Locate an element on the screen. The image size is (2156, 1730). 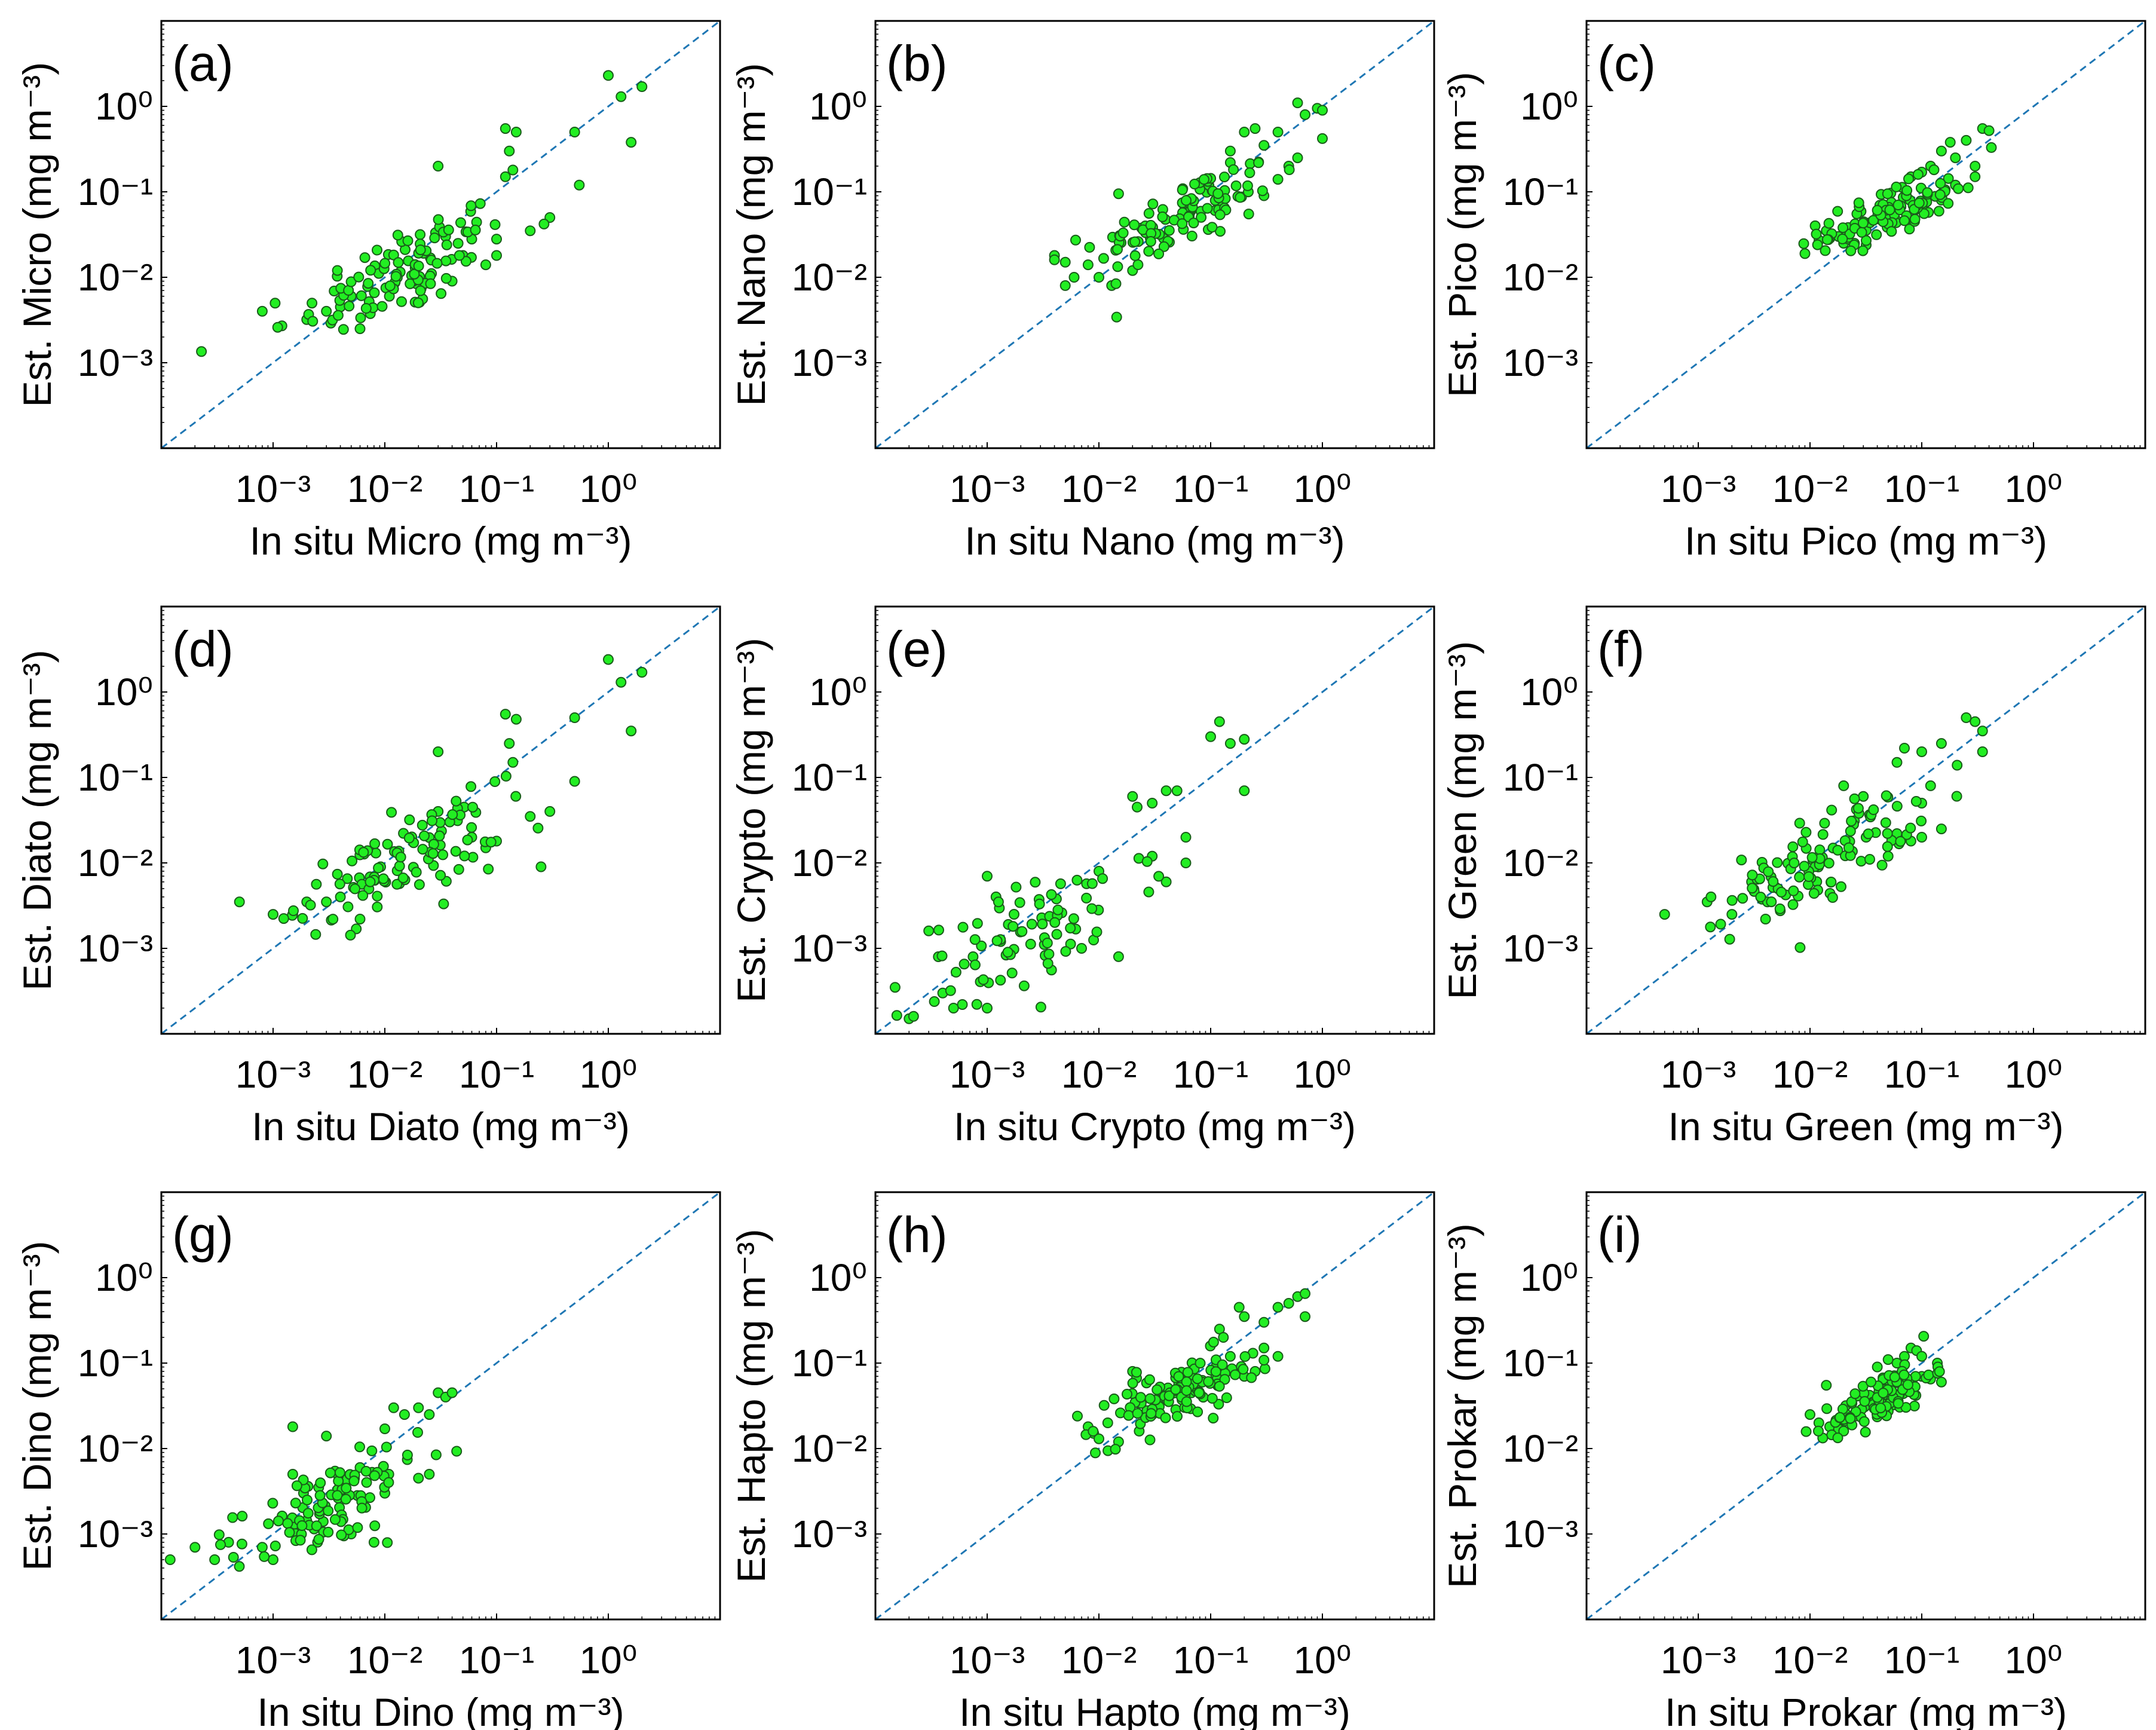
y-axis-label: Est. Prokar (mg m⁻³) is located at coordinates (1462, 1405).